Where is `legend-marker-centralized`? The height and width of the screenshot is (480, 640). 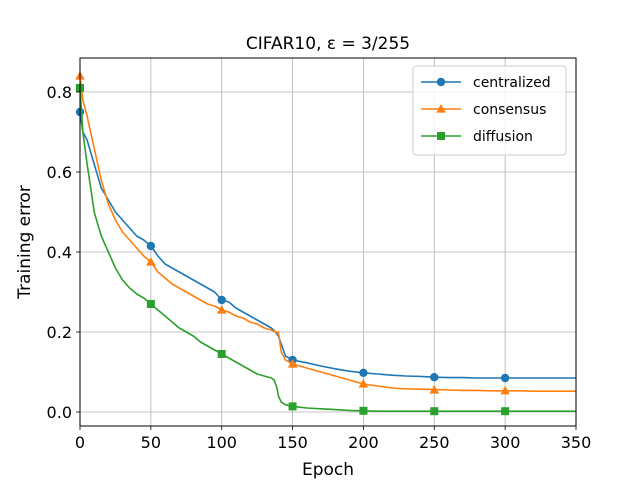 legend-marker-centralized is located at coordinates (441, 82).